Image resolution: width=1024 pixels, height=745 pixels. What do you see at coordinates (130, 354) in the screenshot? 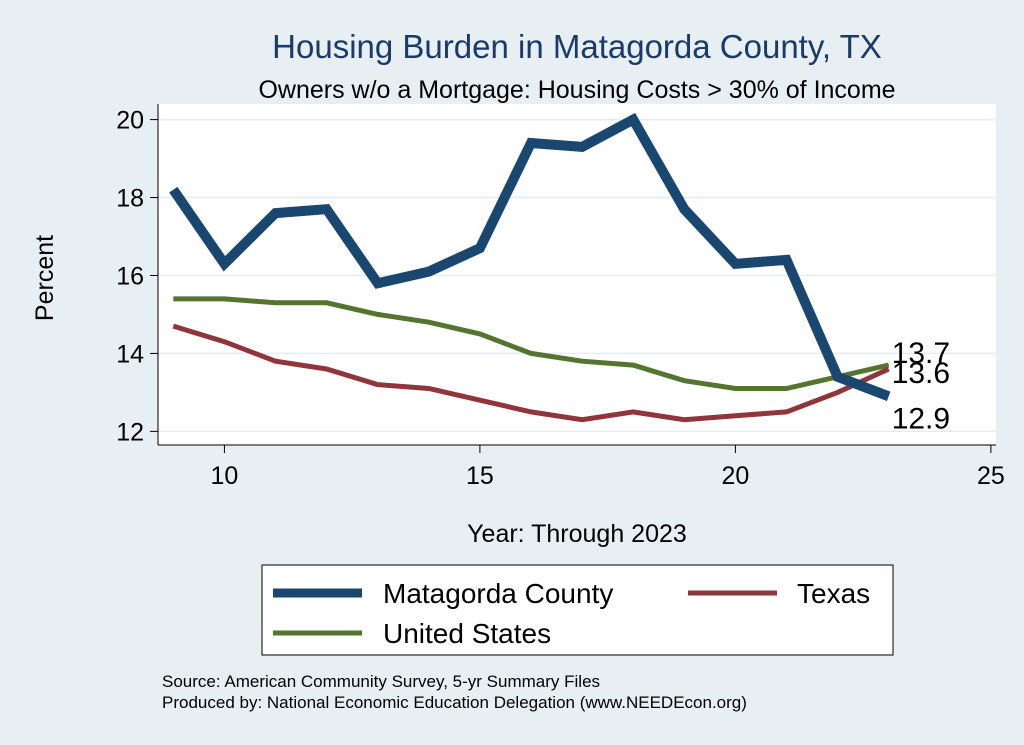
I see `y-tick-label: 14` at bounding box center [130, 354].